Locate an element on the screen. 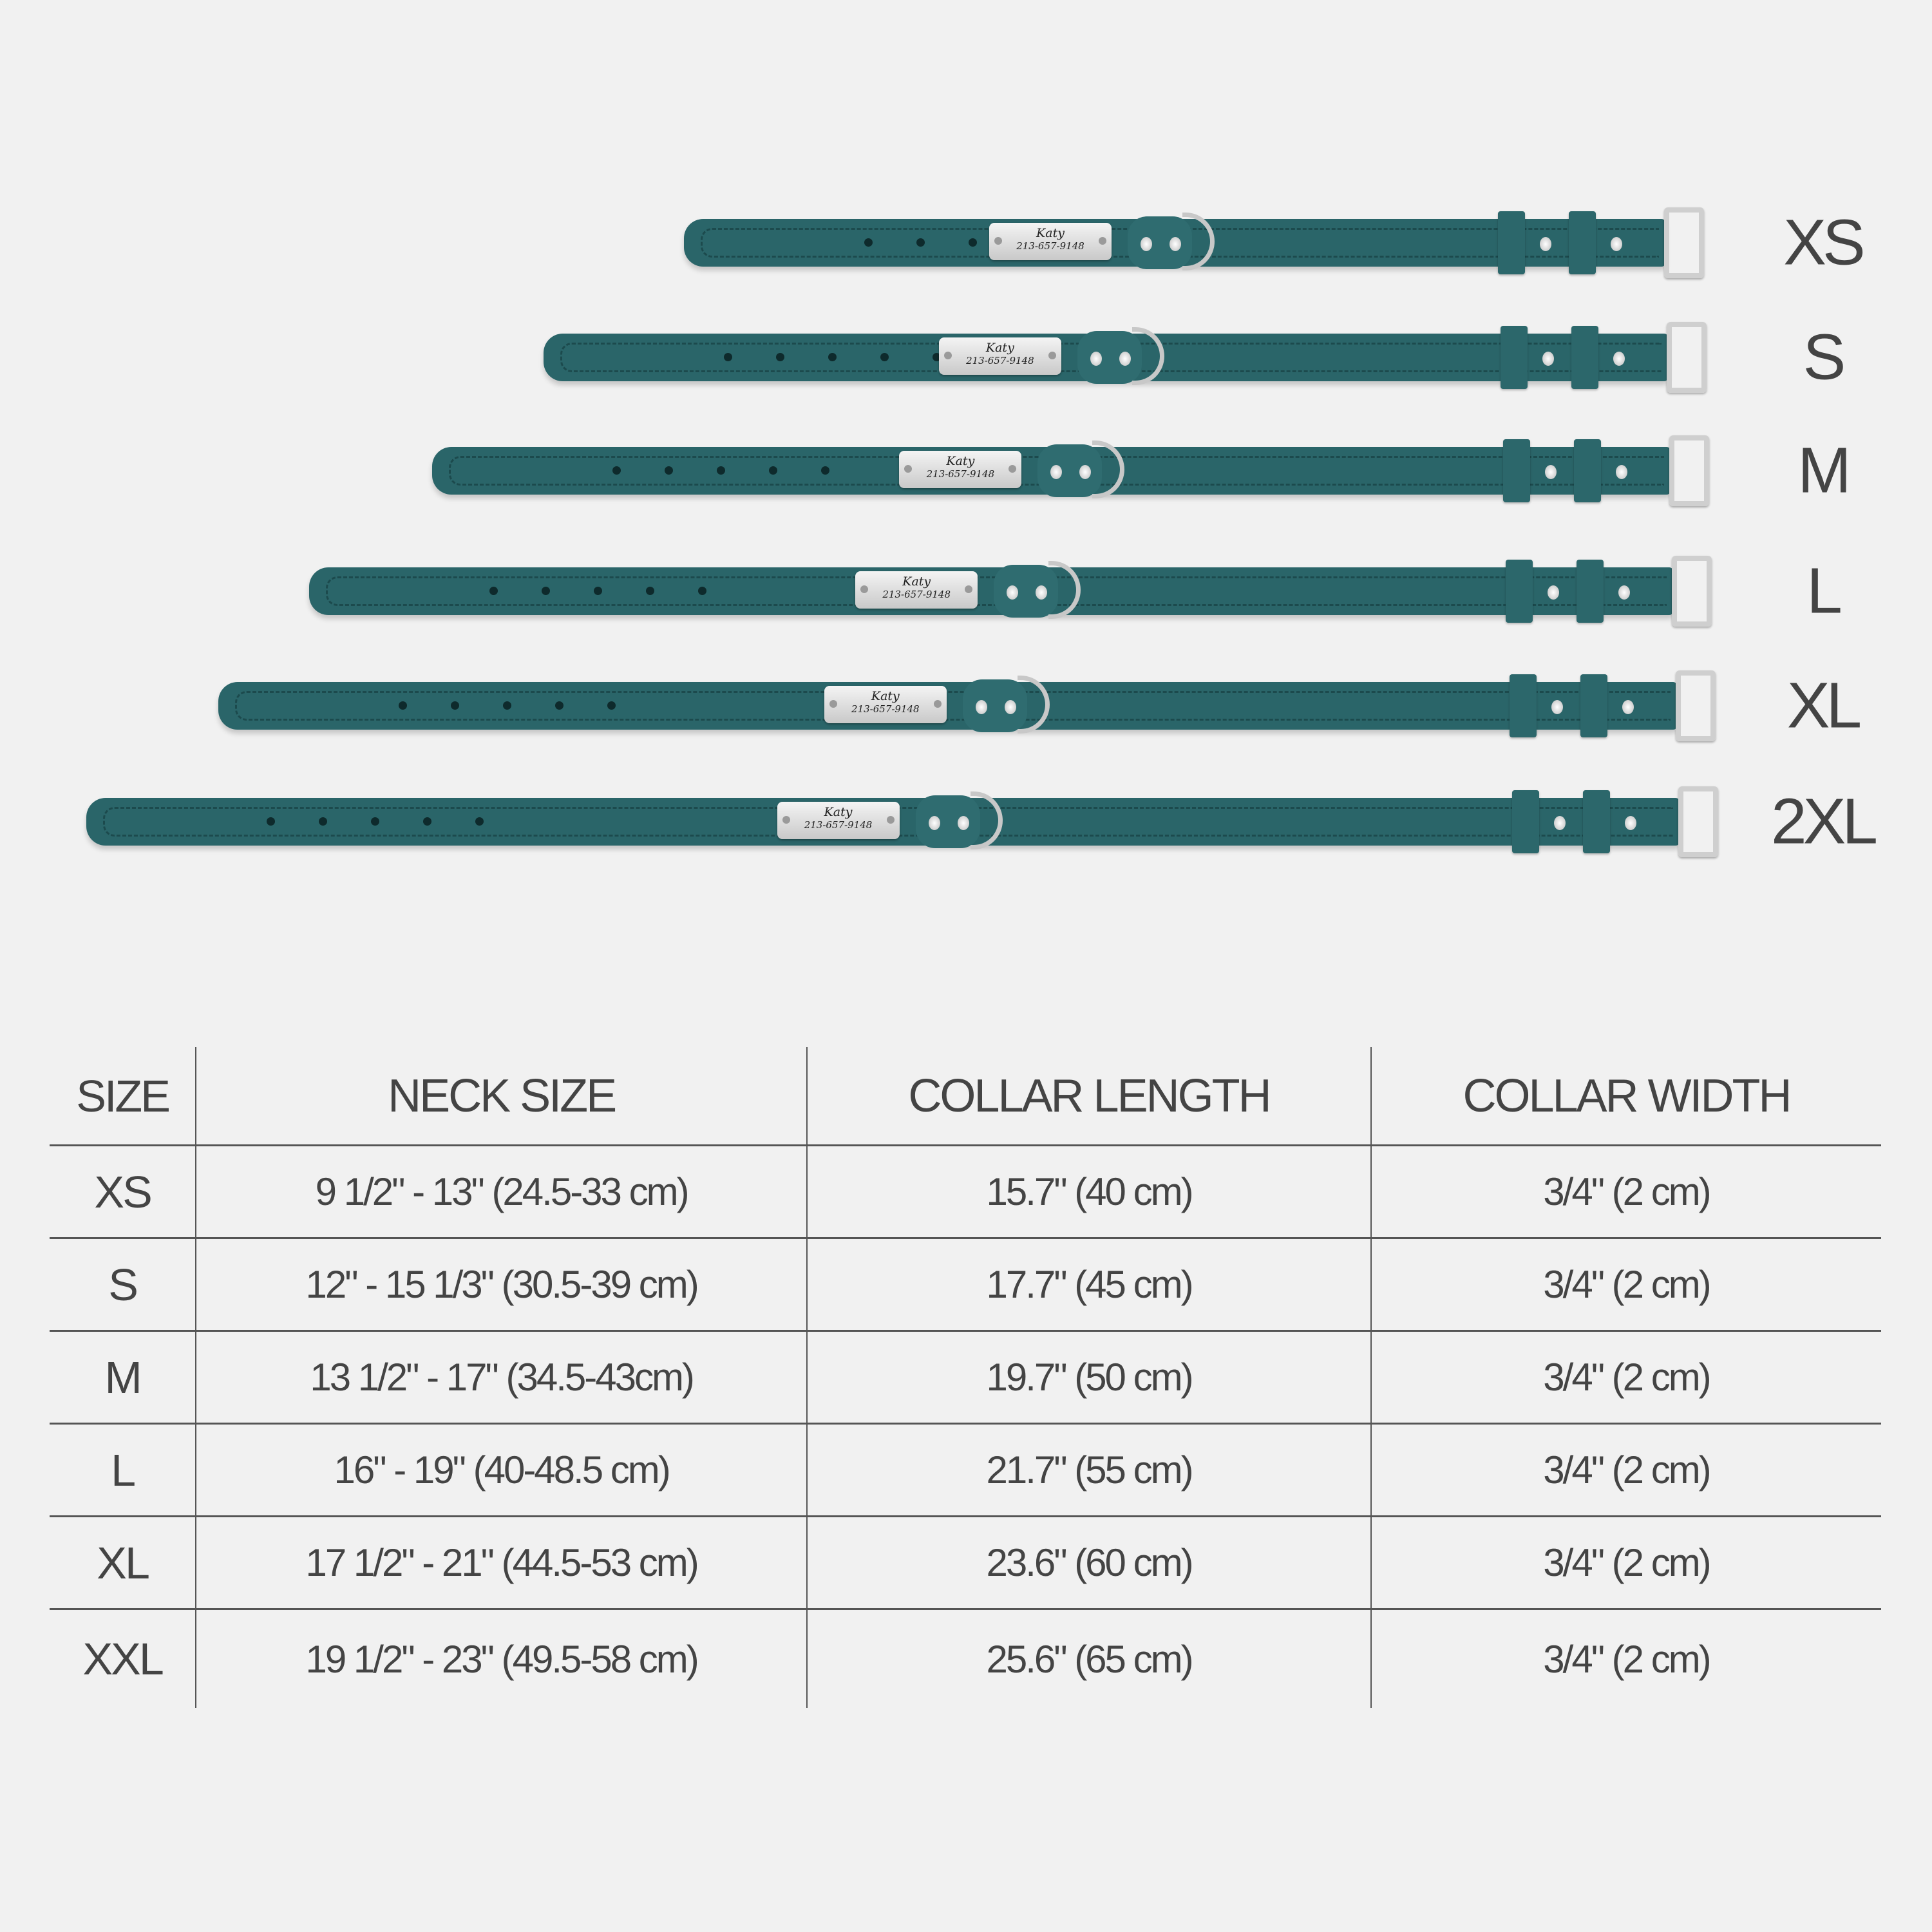  cell-size: XXL is located at coordinates (123, 1659).